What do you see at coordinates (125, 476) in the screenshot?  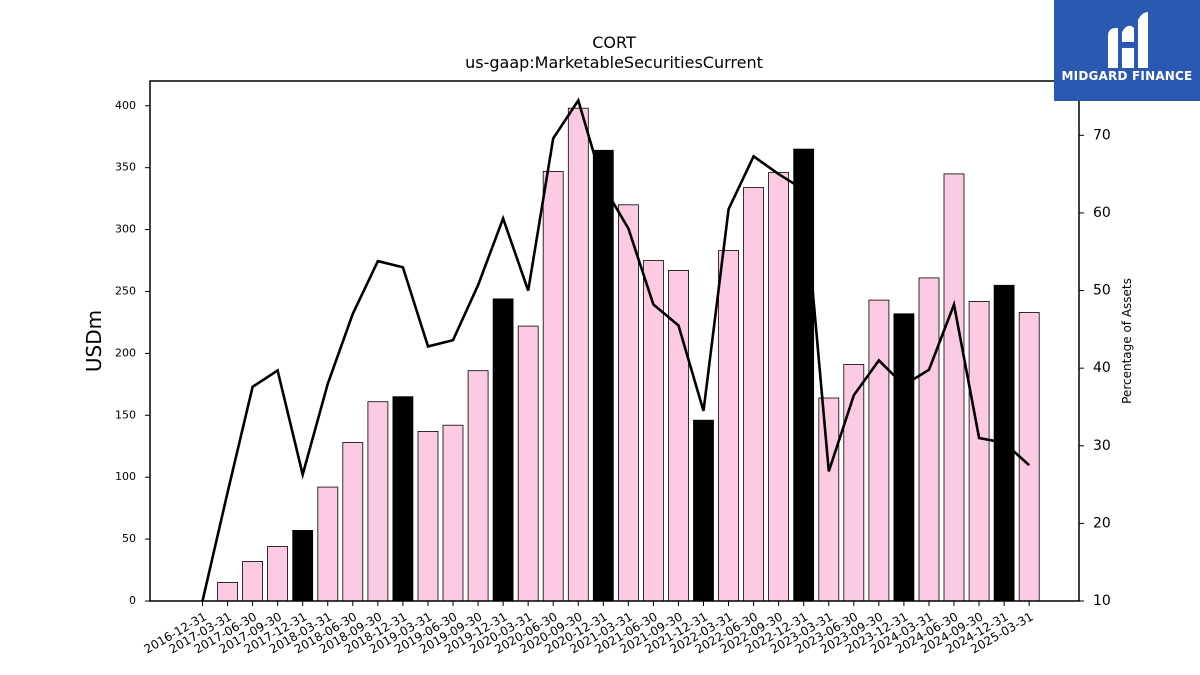 I see `y-tick-label: 100` at bounding box center [125, 476].